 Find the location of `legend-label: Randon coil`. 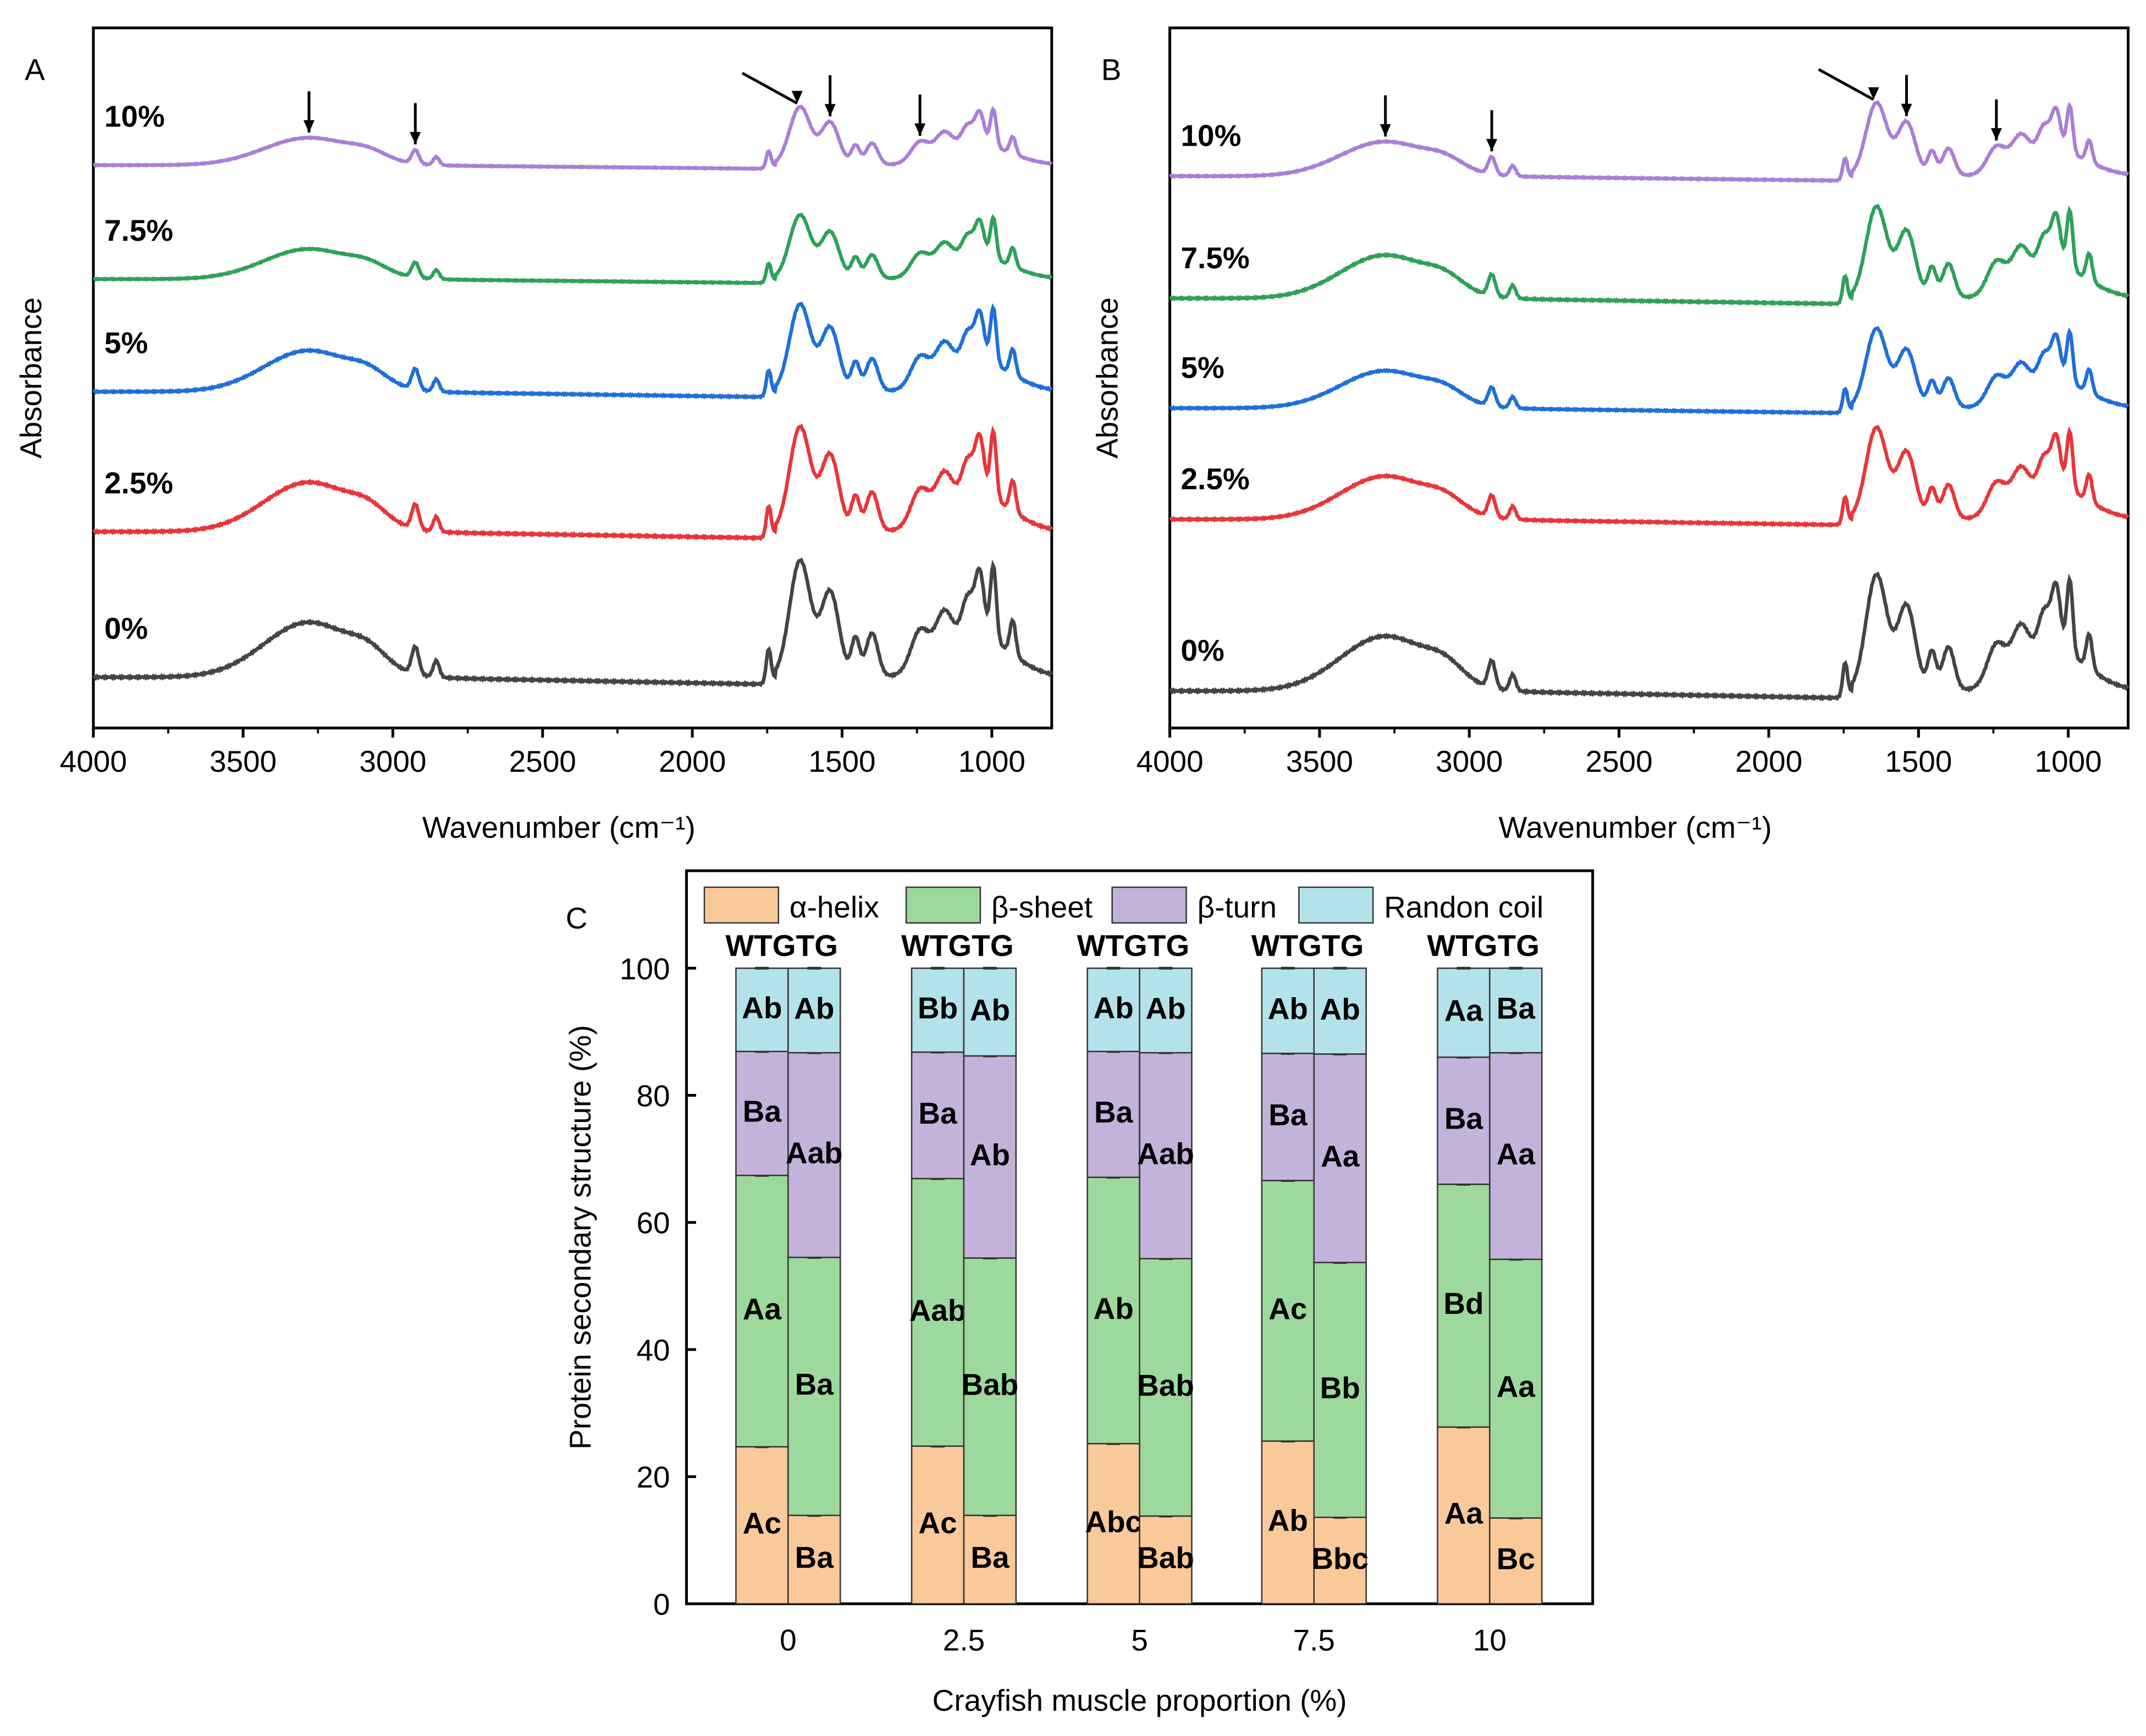

legend-label: Randon coil is located at coordinates (1463, 907).